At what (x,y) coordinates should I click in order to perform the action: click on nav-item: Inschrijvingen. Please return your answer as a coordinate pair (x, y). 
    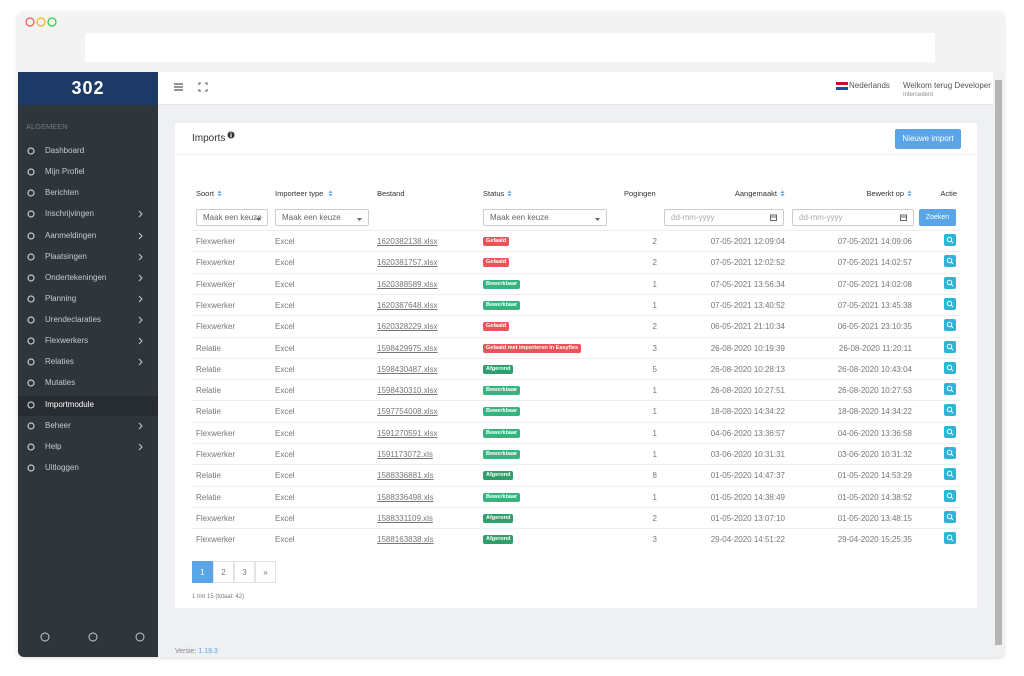
    Looking at the image, I should click on (69, 214).